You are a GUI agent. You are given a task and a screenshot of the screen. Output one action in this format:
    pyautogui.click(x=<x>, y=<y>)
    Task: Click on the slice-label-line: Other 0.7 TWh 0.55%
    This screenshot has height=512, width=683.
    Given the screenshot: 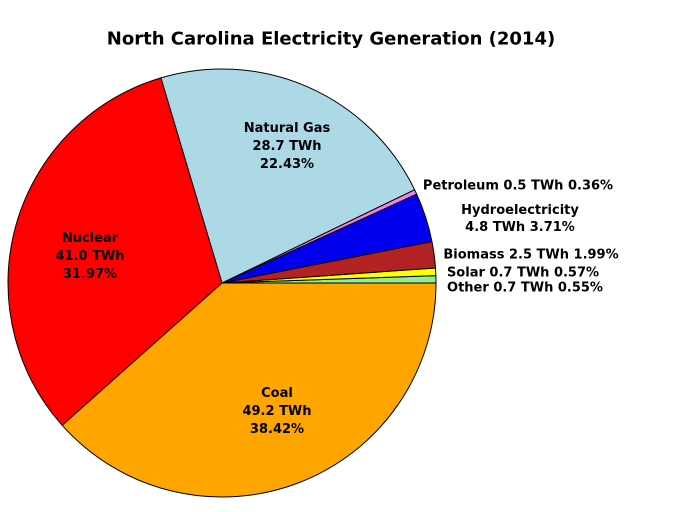 What is the action you would take?
    pyautogui.click(x=525, y=288)
    